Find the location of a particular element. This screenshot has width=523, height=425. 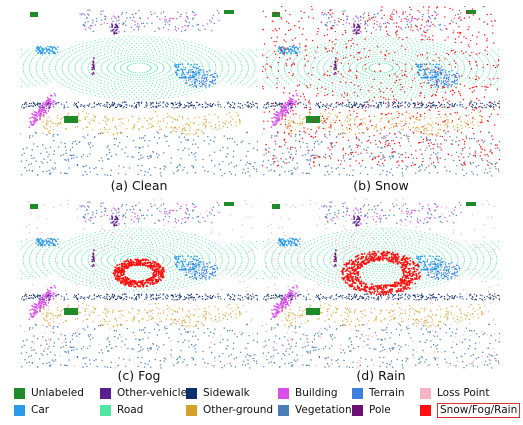

legend-item-other-vehicle: Other-vehicle is located at coordinates (143, 393).